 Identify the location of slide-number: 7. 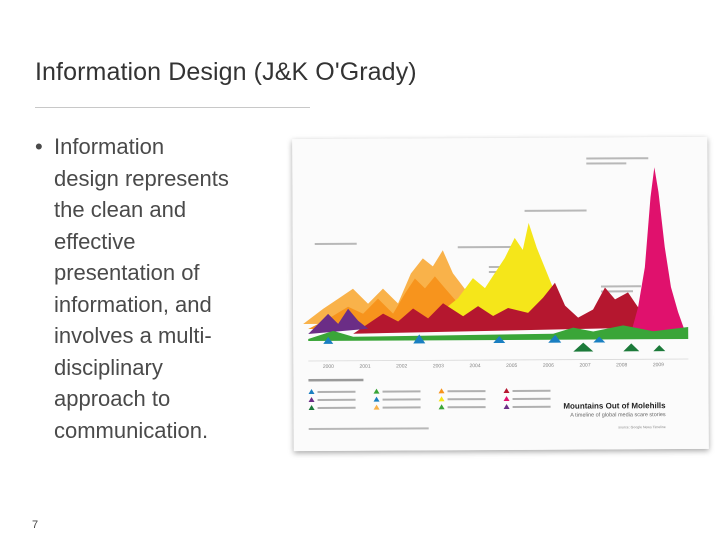
(35, 525).